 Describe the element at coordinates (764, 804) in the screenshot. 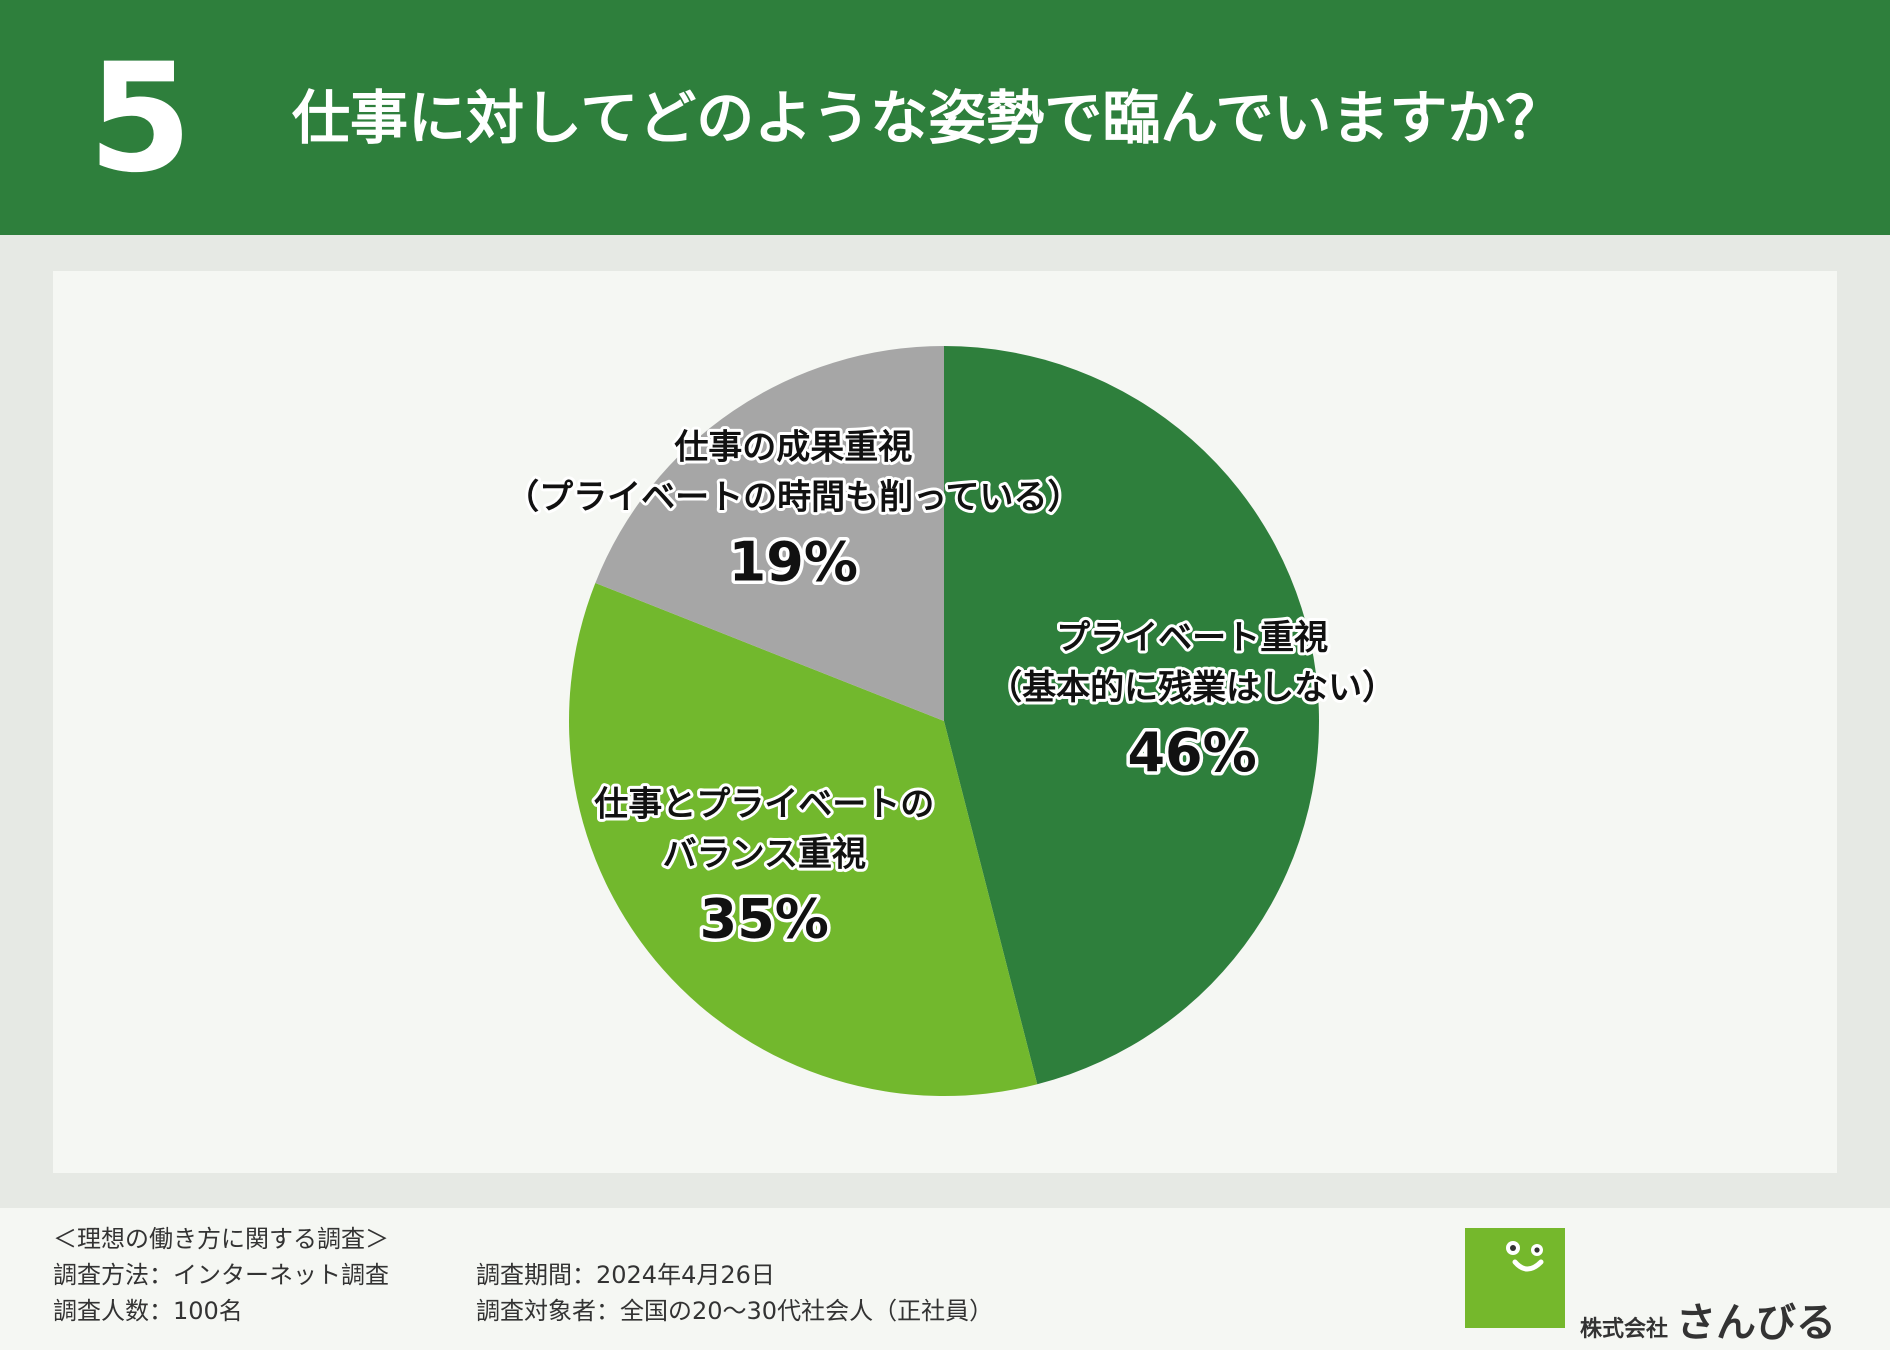

I see `slice-label-2-line-1: 仕事とプライベートの` at that location.